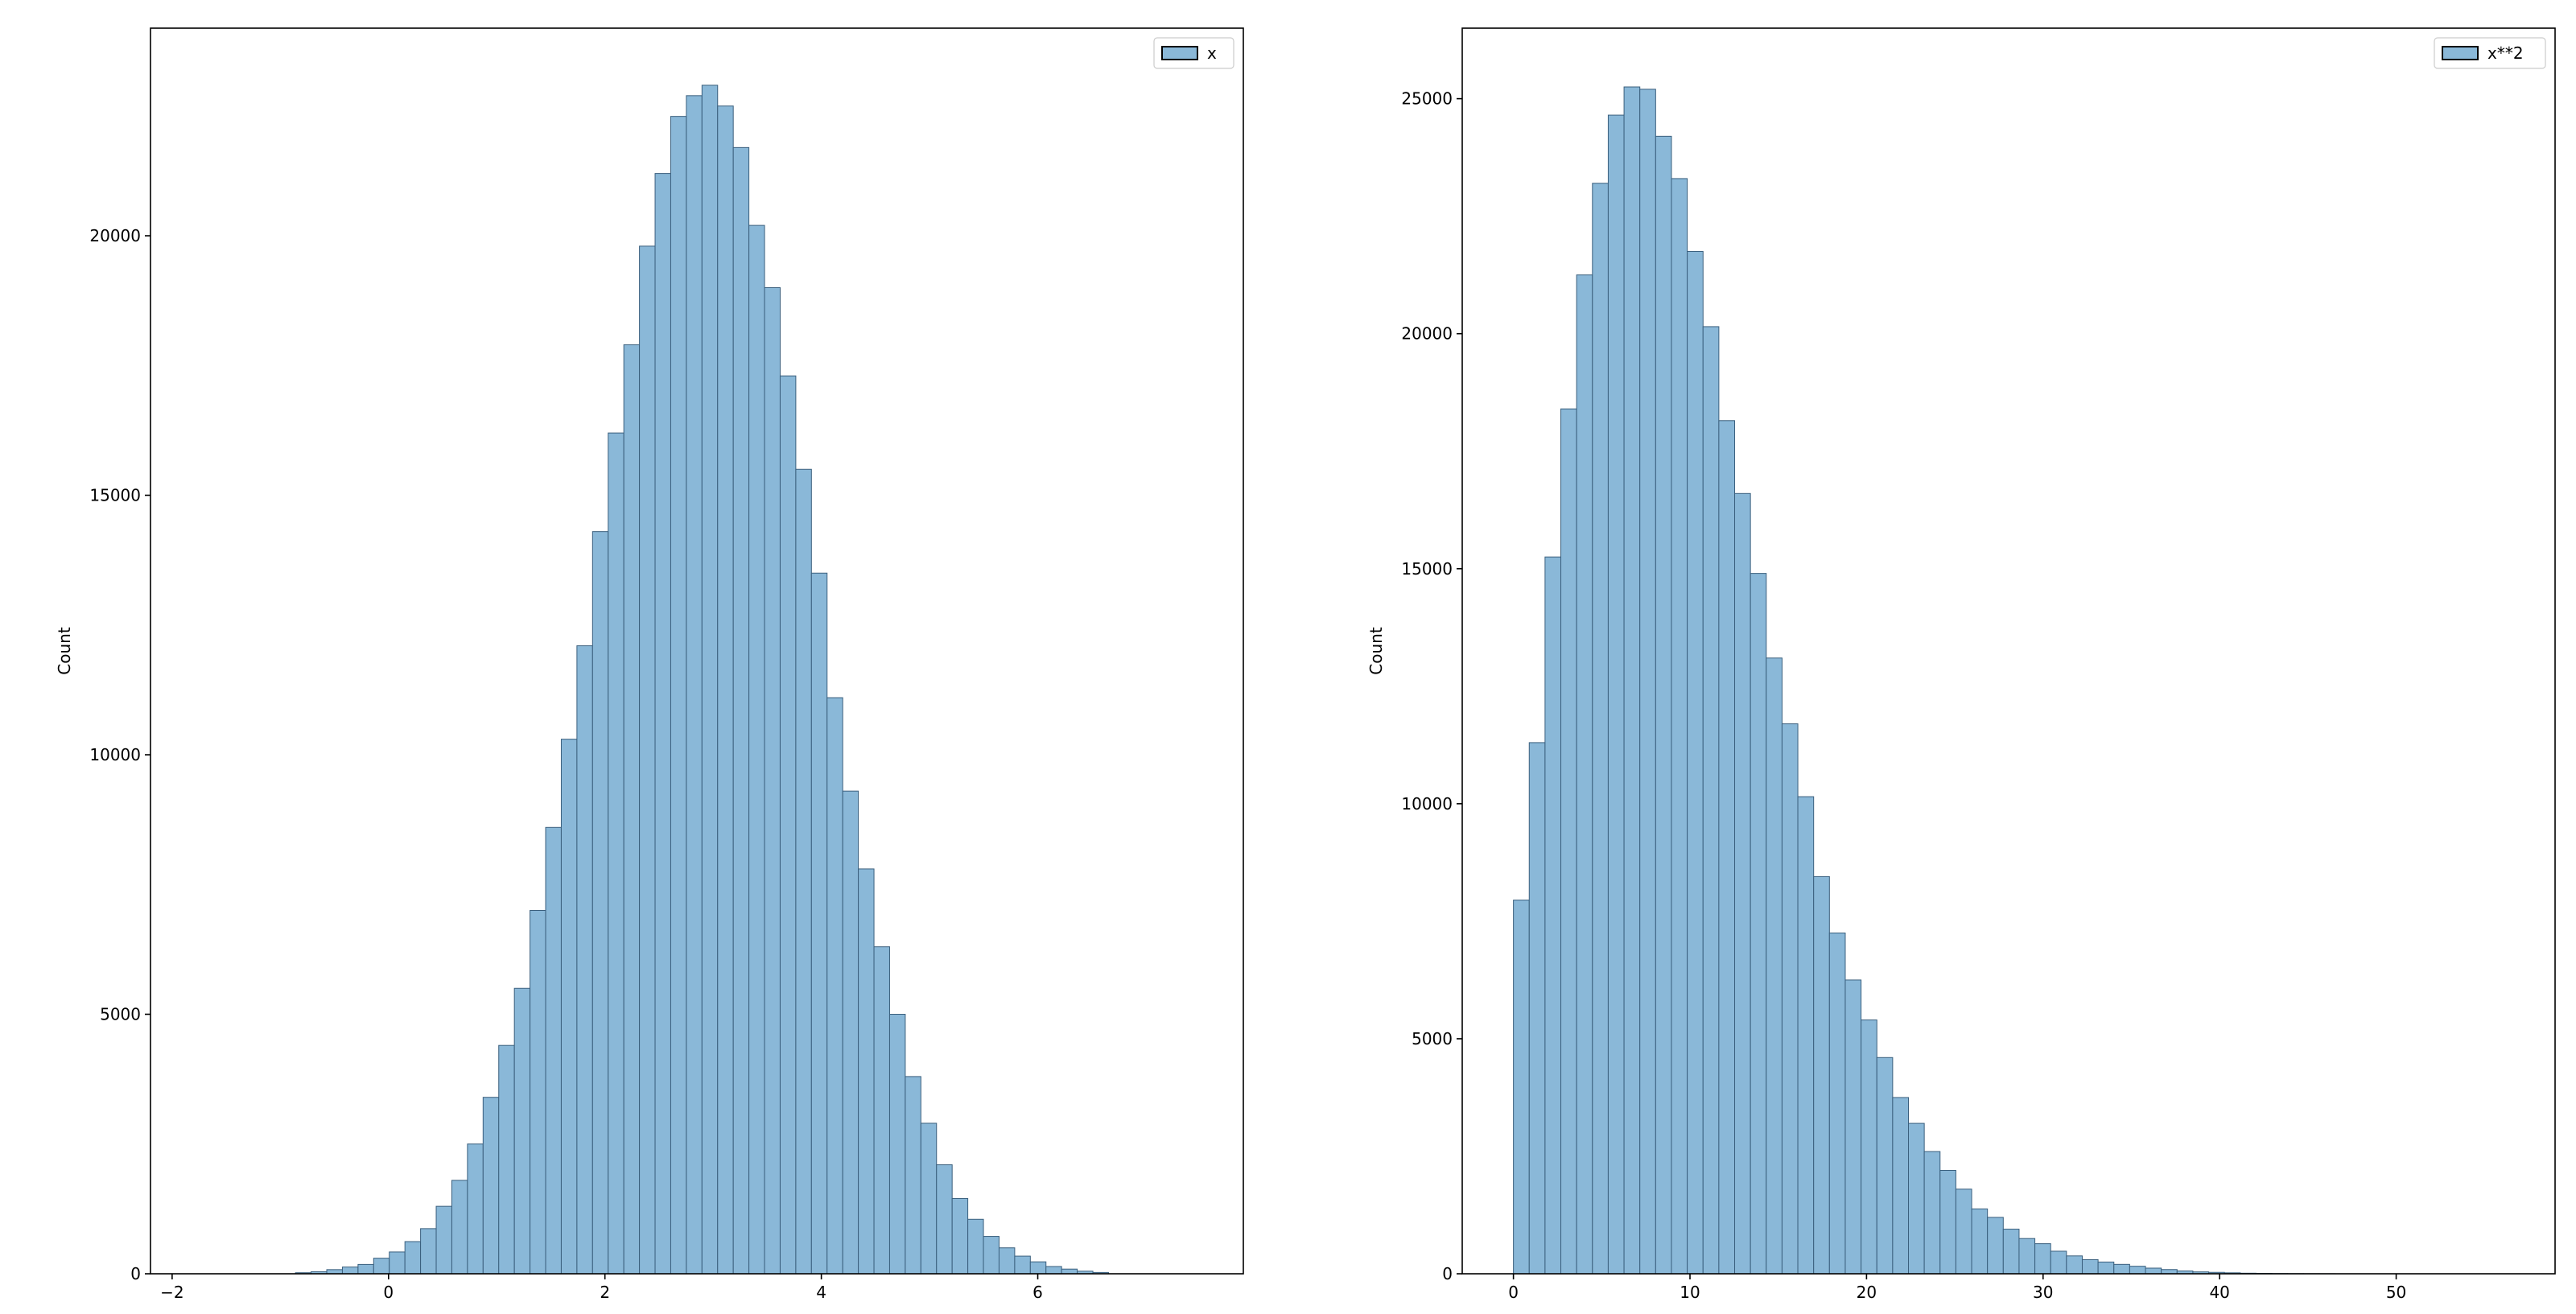  What do you see at coordinates (2396, 1292) in the screenshot?
I see `x-tick-label: 50` at bounding box center [2396, 1292].